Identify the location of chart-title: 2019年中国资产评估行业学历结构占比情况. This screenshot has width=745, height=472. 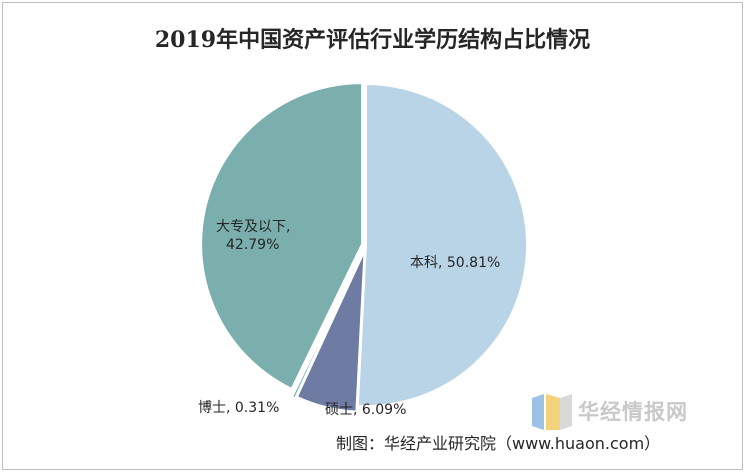
(372, 40).